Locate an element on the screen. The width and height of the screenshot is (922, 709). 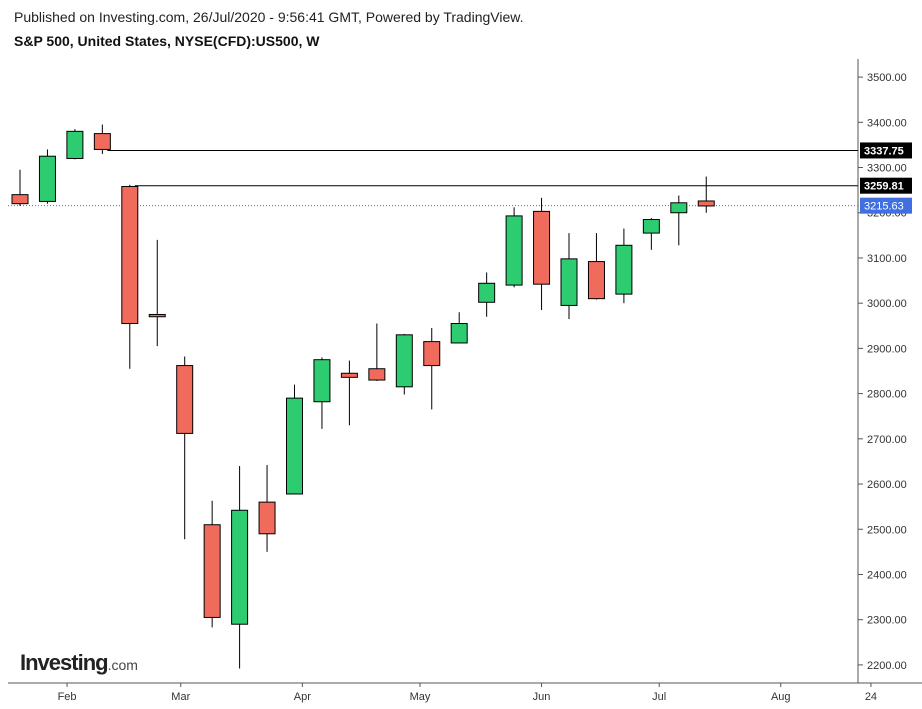
price-labels: 3337.75 3259.81 3215.63 is located at coordinates (886, 178).